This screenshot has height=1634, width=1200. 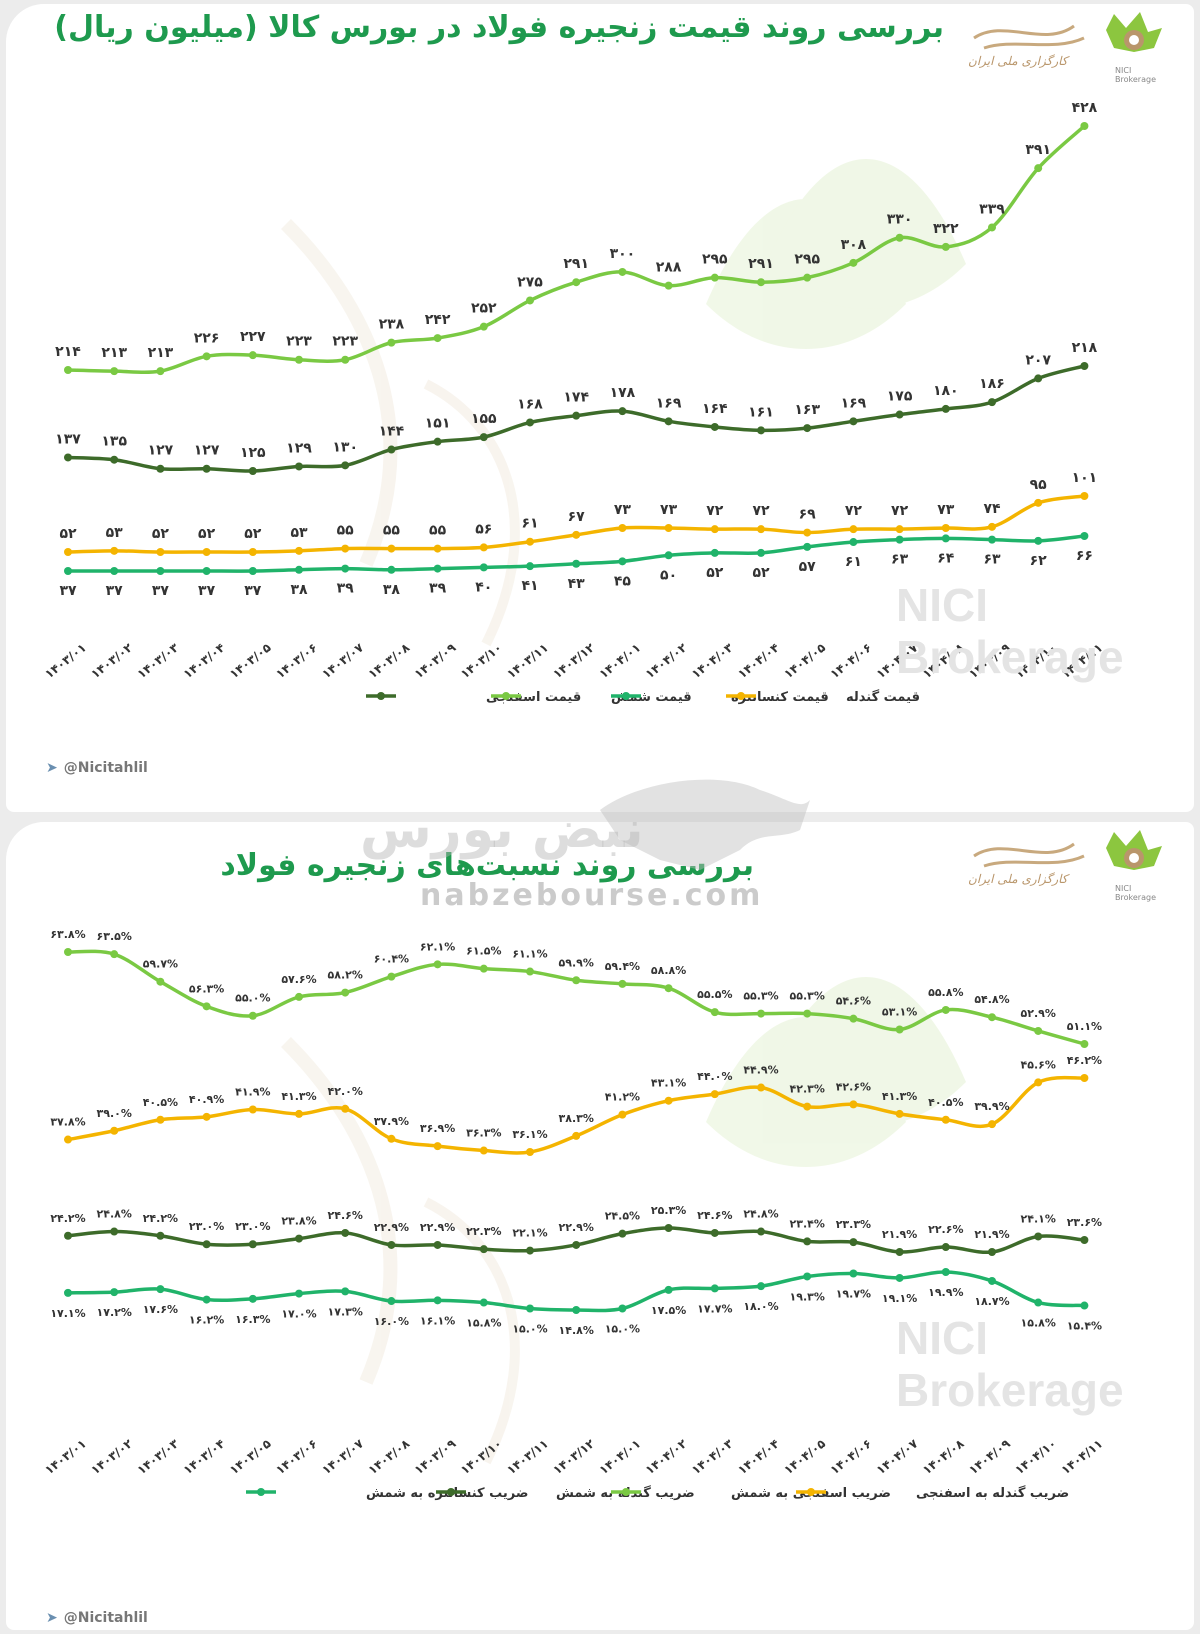 I want to click on data-label: ۵۹.۴%, so click(x=622, y=966).